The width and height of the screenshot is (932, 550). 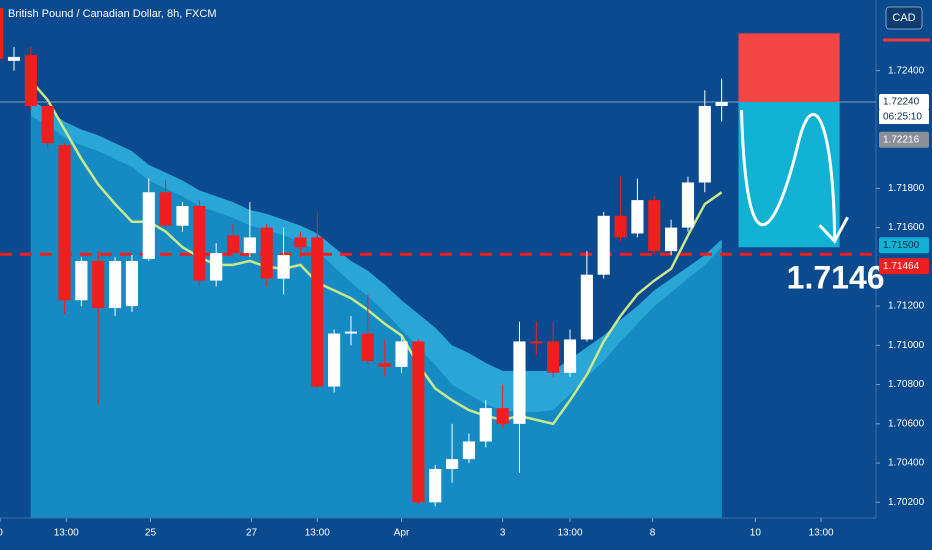 I want to click on y-tick-label: 1.71600, so click(x=906, y=227).